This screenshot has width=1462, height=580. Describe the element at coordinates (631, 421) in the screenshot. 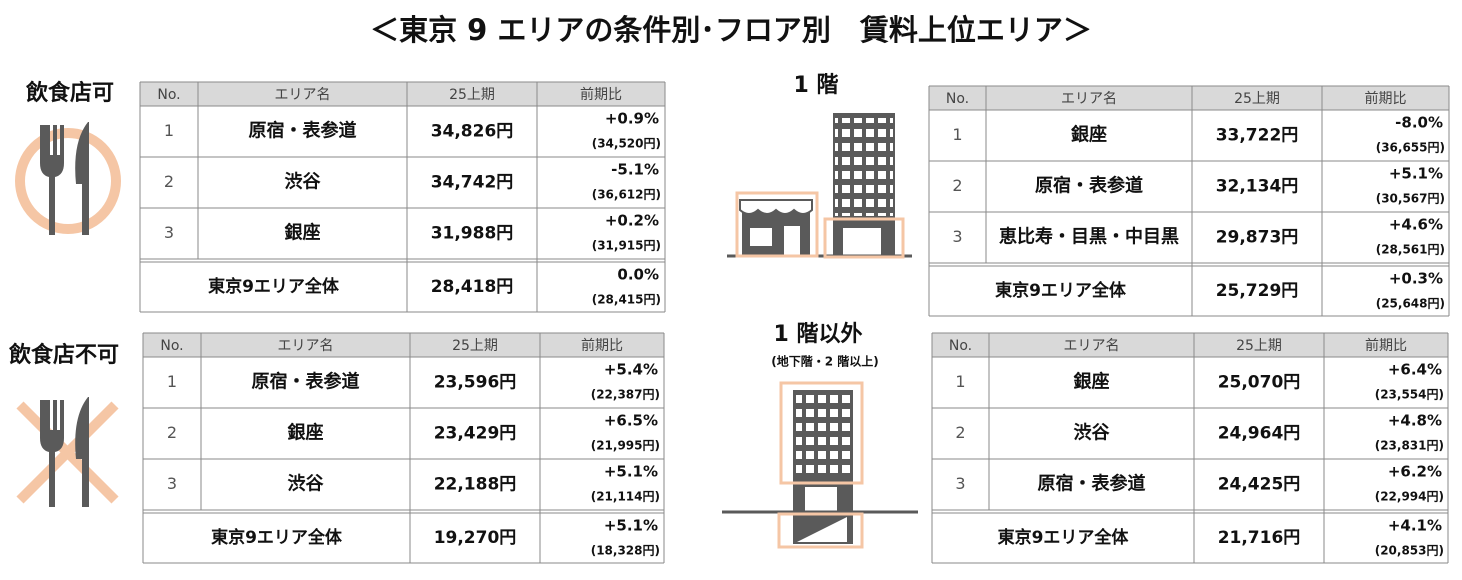

I see `change: +6.5%` at that location.